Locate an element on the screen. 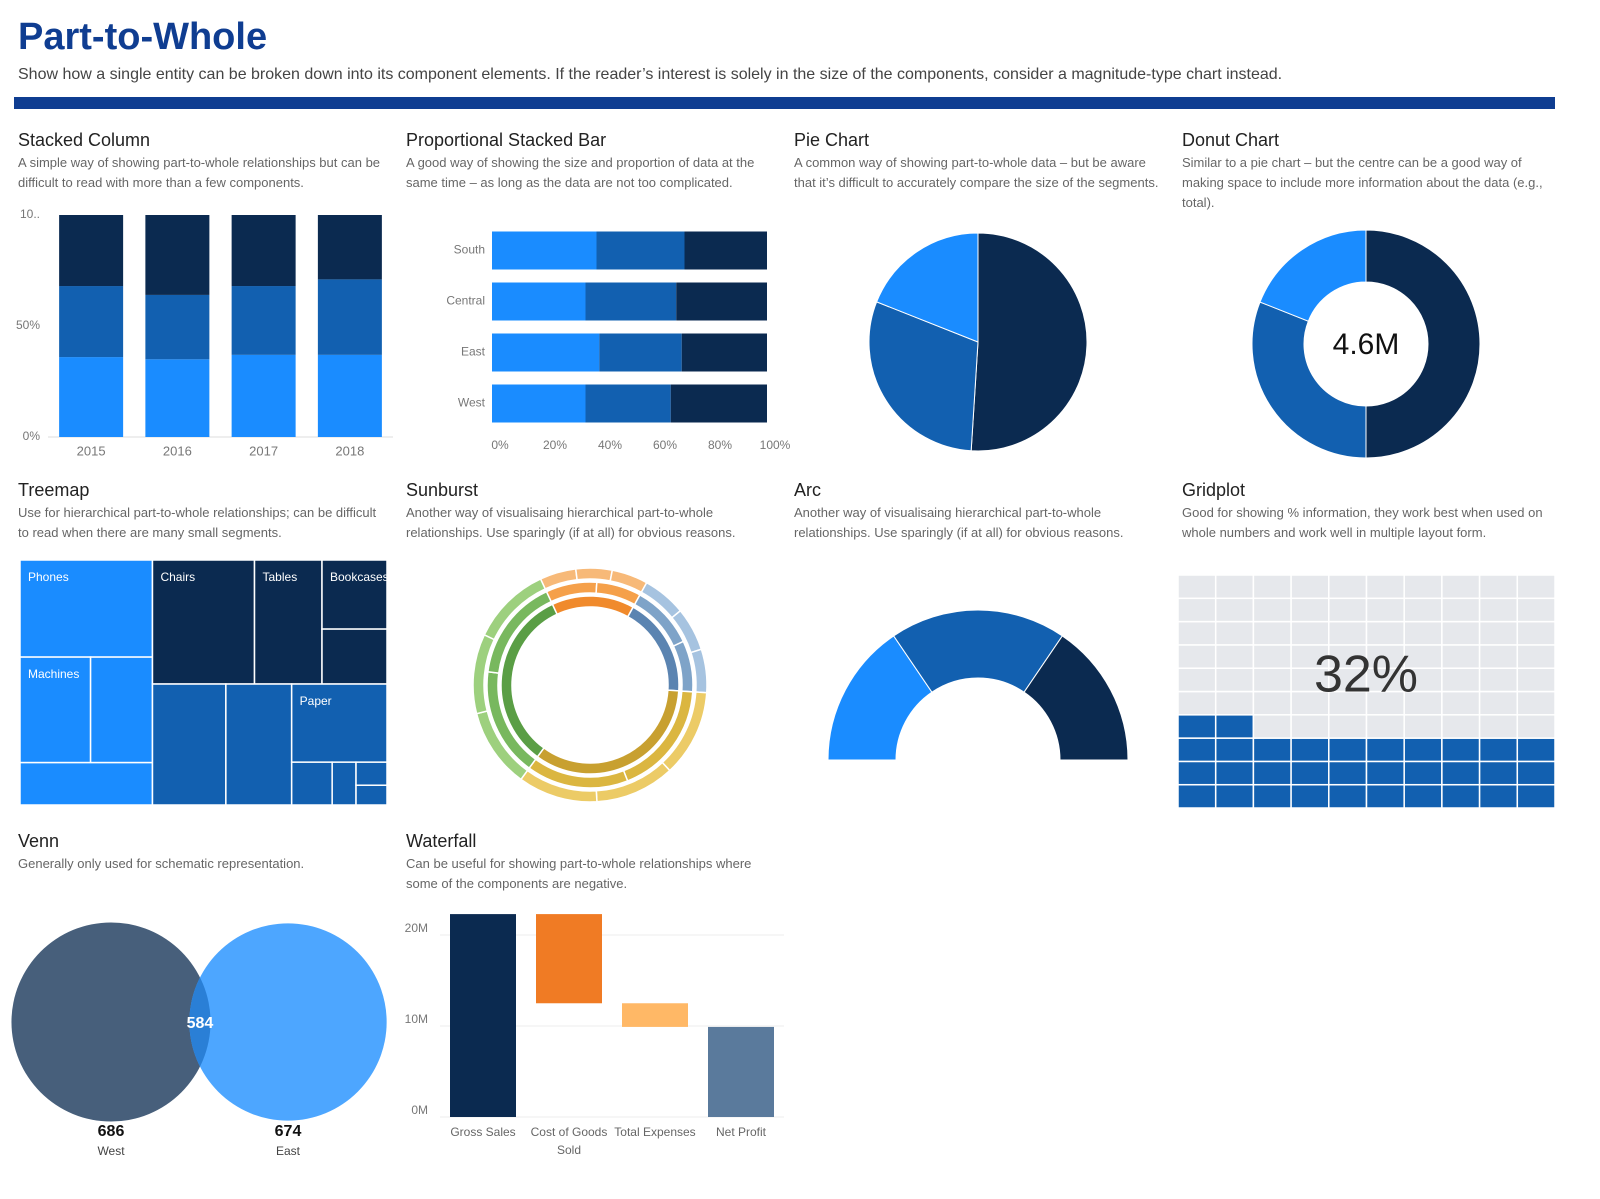 This screenshot has height=1199, width=1600. treemap-label: Chairs is located at coordinates (177, 577).